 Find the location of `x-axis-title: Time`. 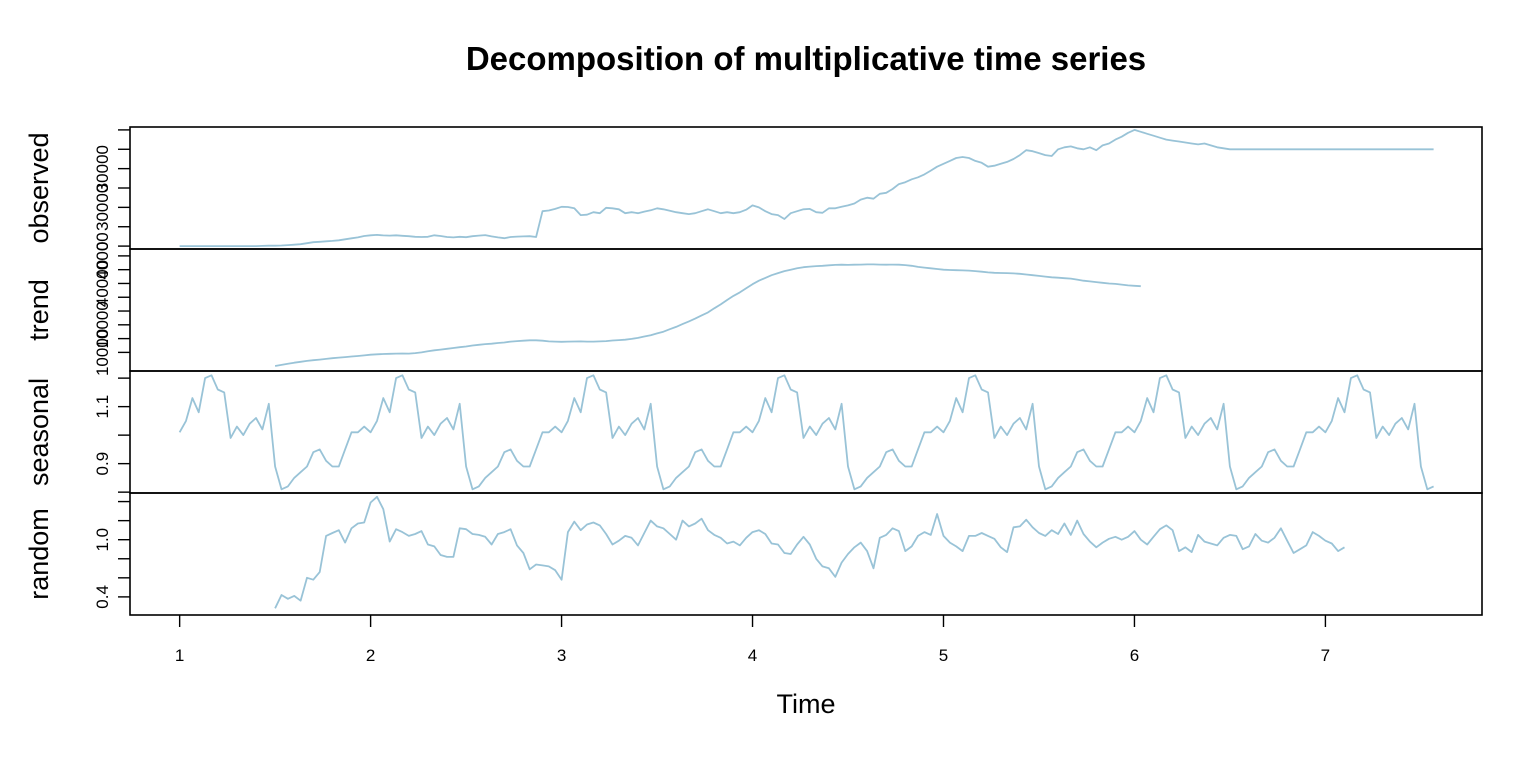

x-axis-title: Time is located at coordinates (806, 704).